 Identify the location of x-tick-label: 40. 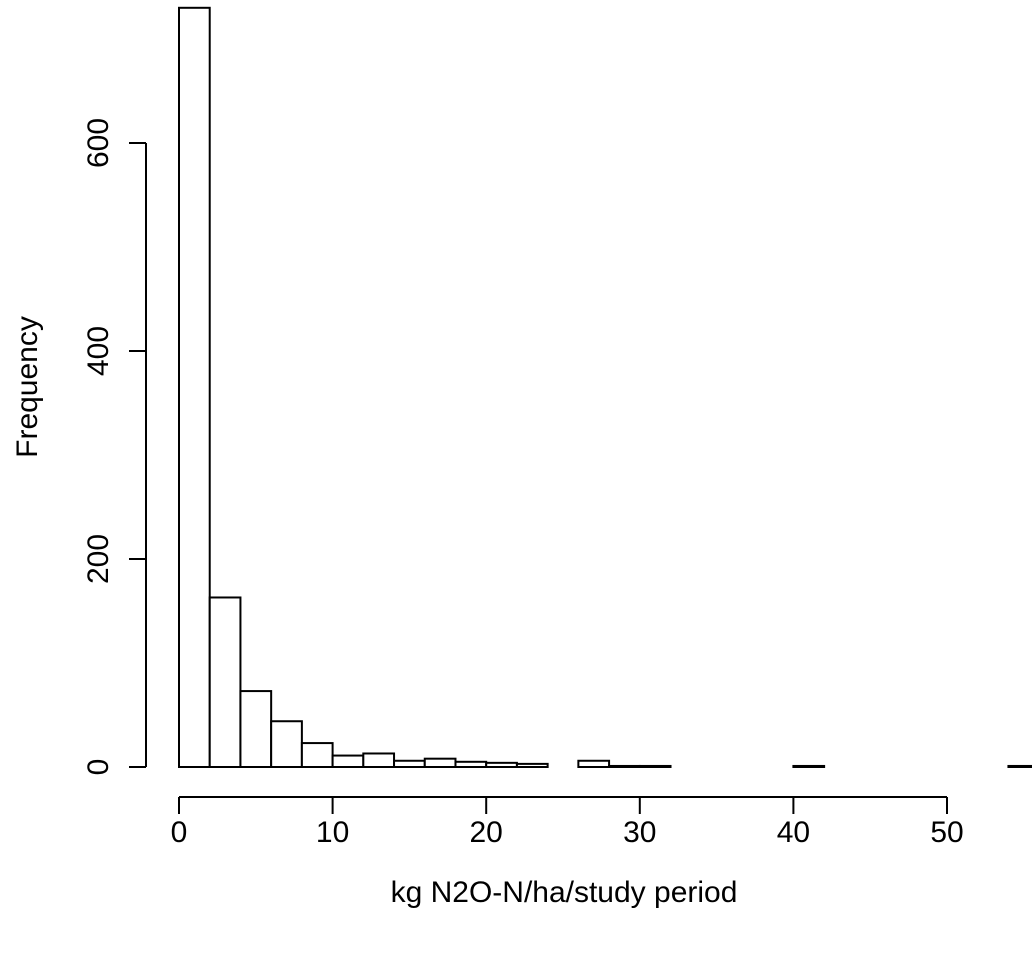
(793, 832).